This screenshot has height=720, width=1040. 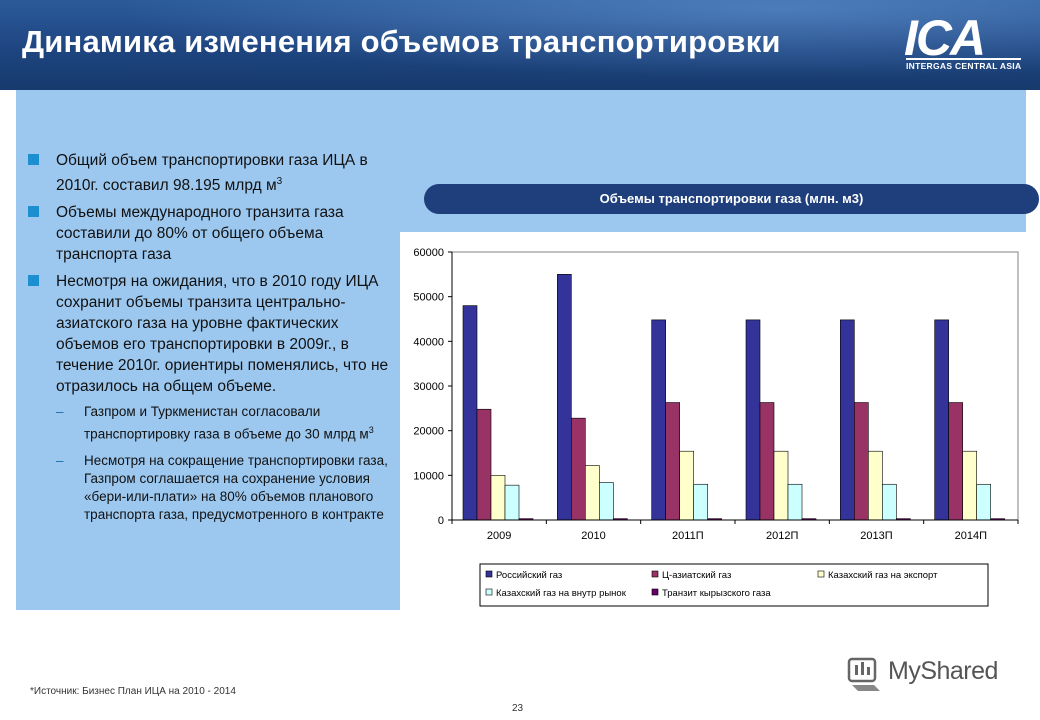 I want to click on legend-box, so click(x=734, y=585).